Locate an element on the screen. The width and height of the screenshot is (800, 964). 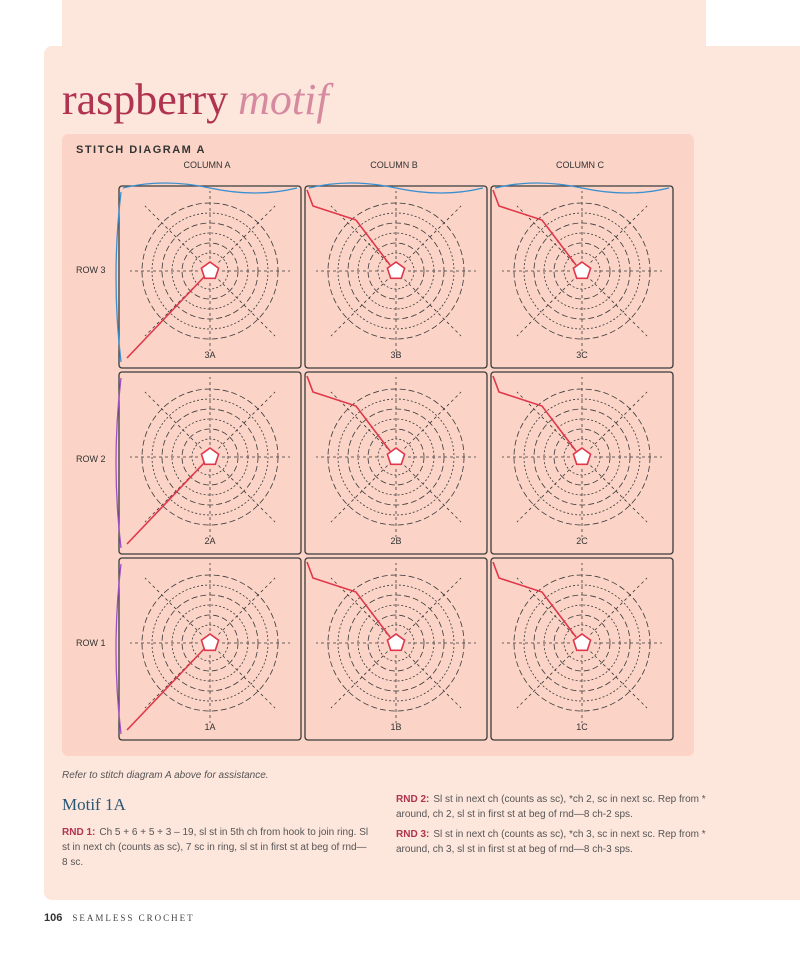
motif-label-1b: 1B is located at coordinates (395, 727).